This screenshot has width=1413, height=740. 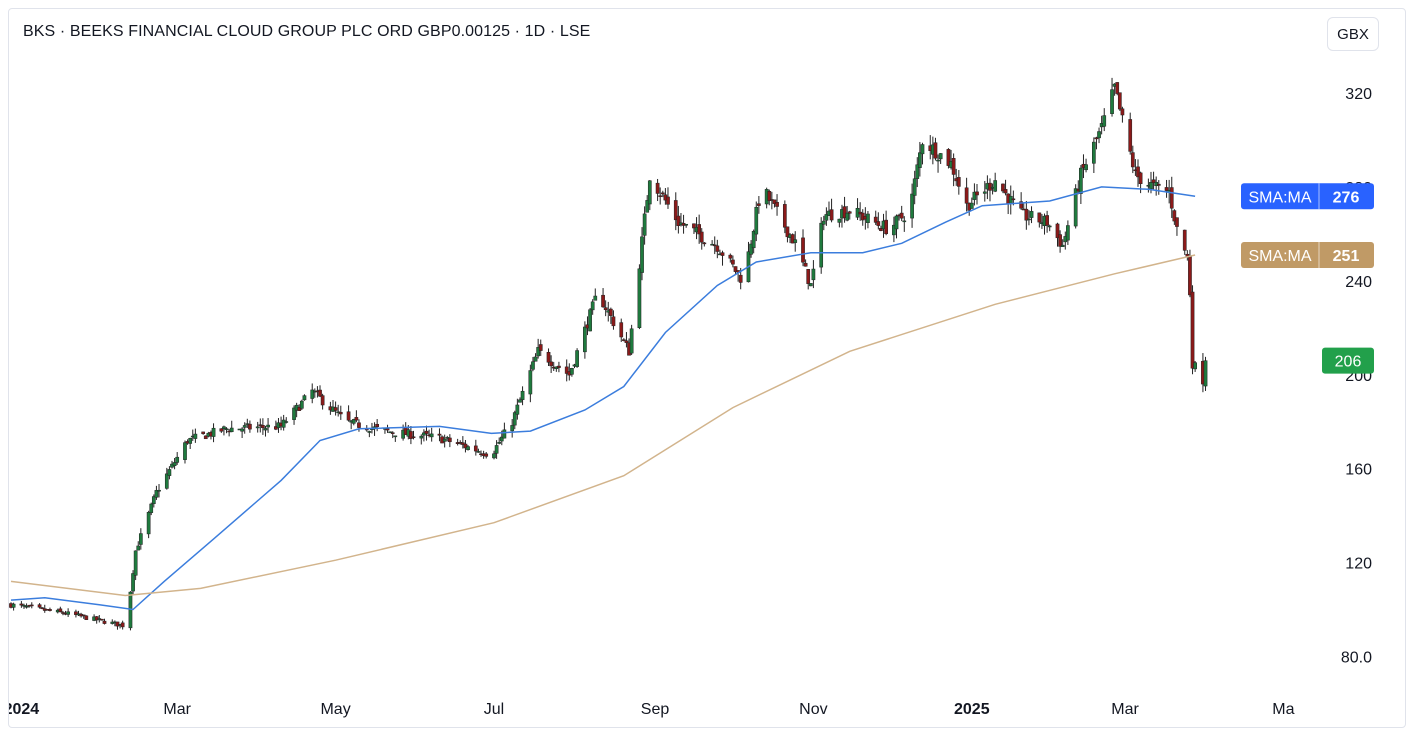 What do you see at coordinates (1348, 362) in the screenshot?
I see `last-price-value: 206` at bounding box center [1348, 362].